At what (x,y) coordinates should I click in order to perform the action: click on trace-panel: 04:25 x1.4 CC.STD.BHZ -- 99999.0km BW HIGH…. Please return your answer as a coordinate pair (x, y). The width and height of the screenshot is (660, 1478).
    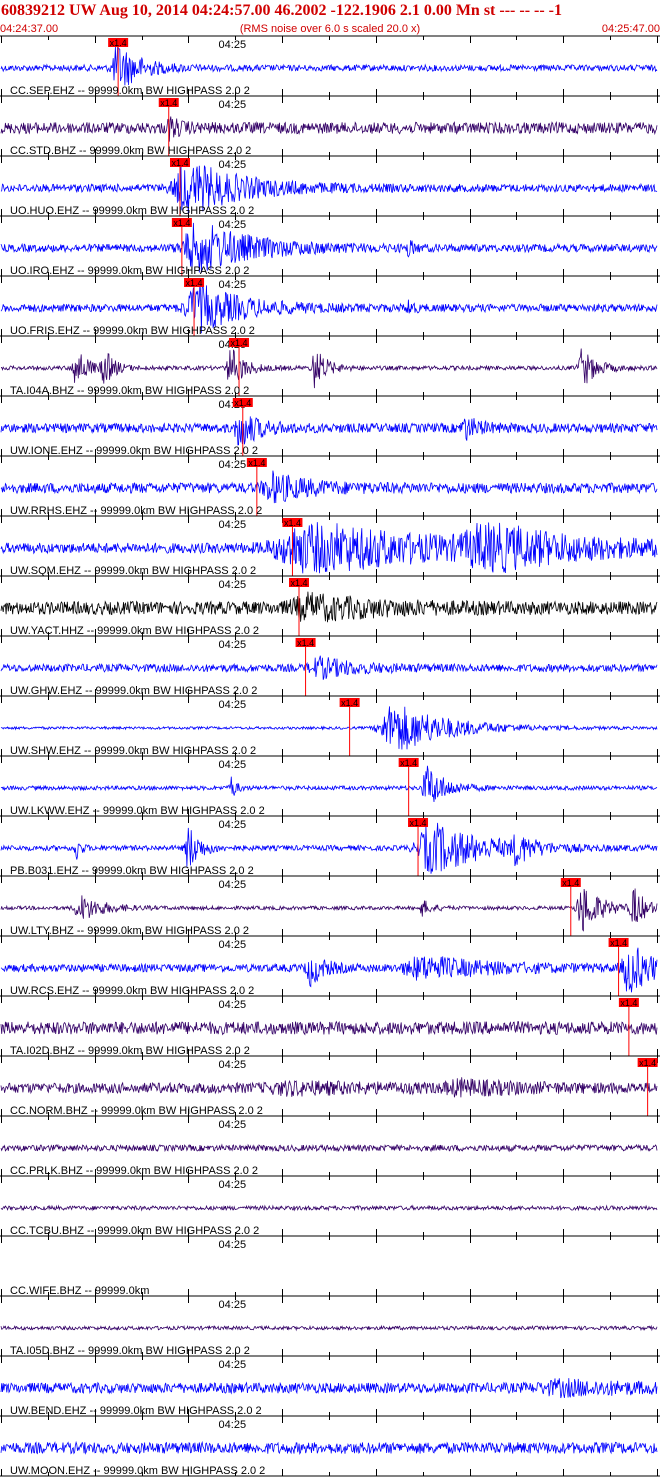
    Looking at the image, I should click on (330, 126).